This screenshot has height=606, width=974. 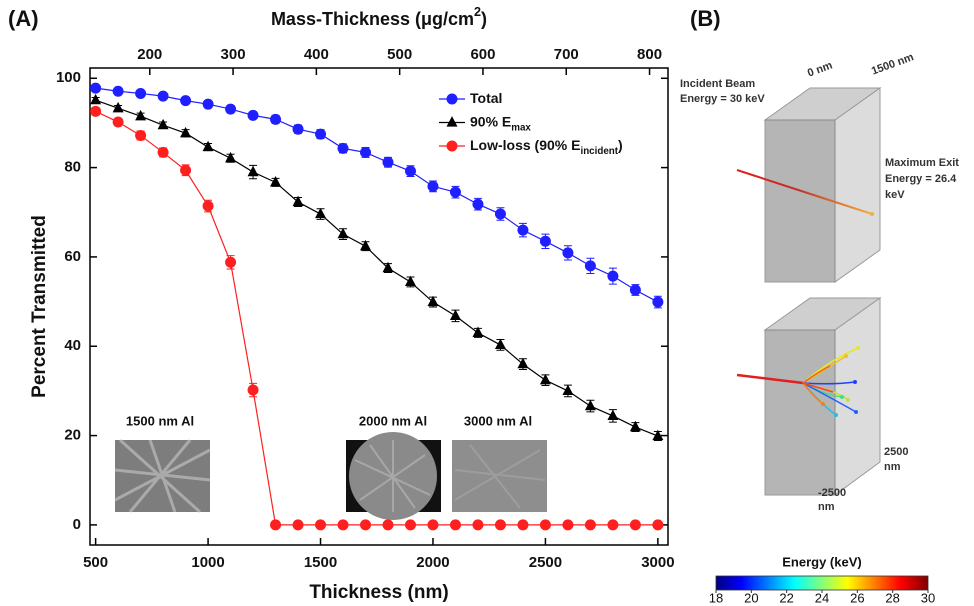 I want to click on beam, so click(x=804, y=192).